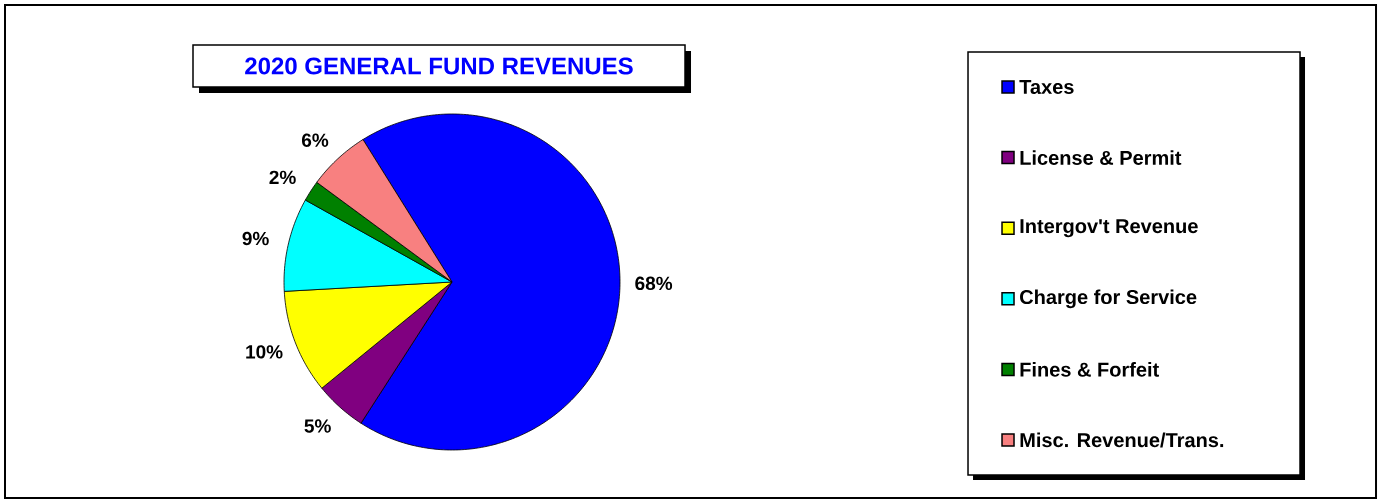 This screenshot has width=1380, height=503. Describe the element at coordinates (282, 177) in the screenshot. I see `data-label: 2%` at that location.